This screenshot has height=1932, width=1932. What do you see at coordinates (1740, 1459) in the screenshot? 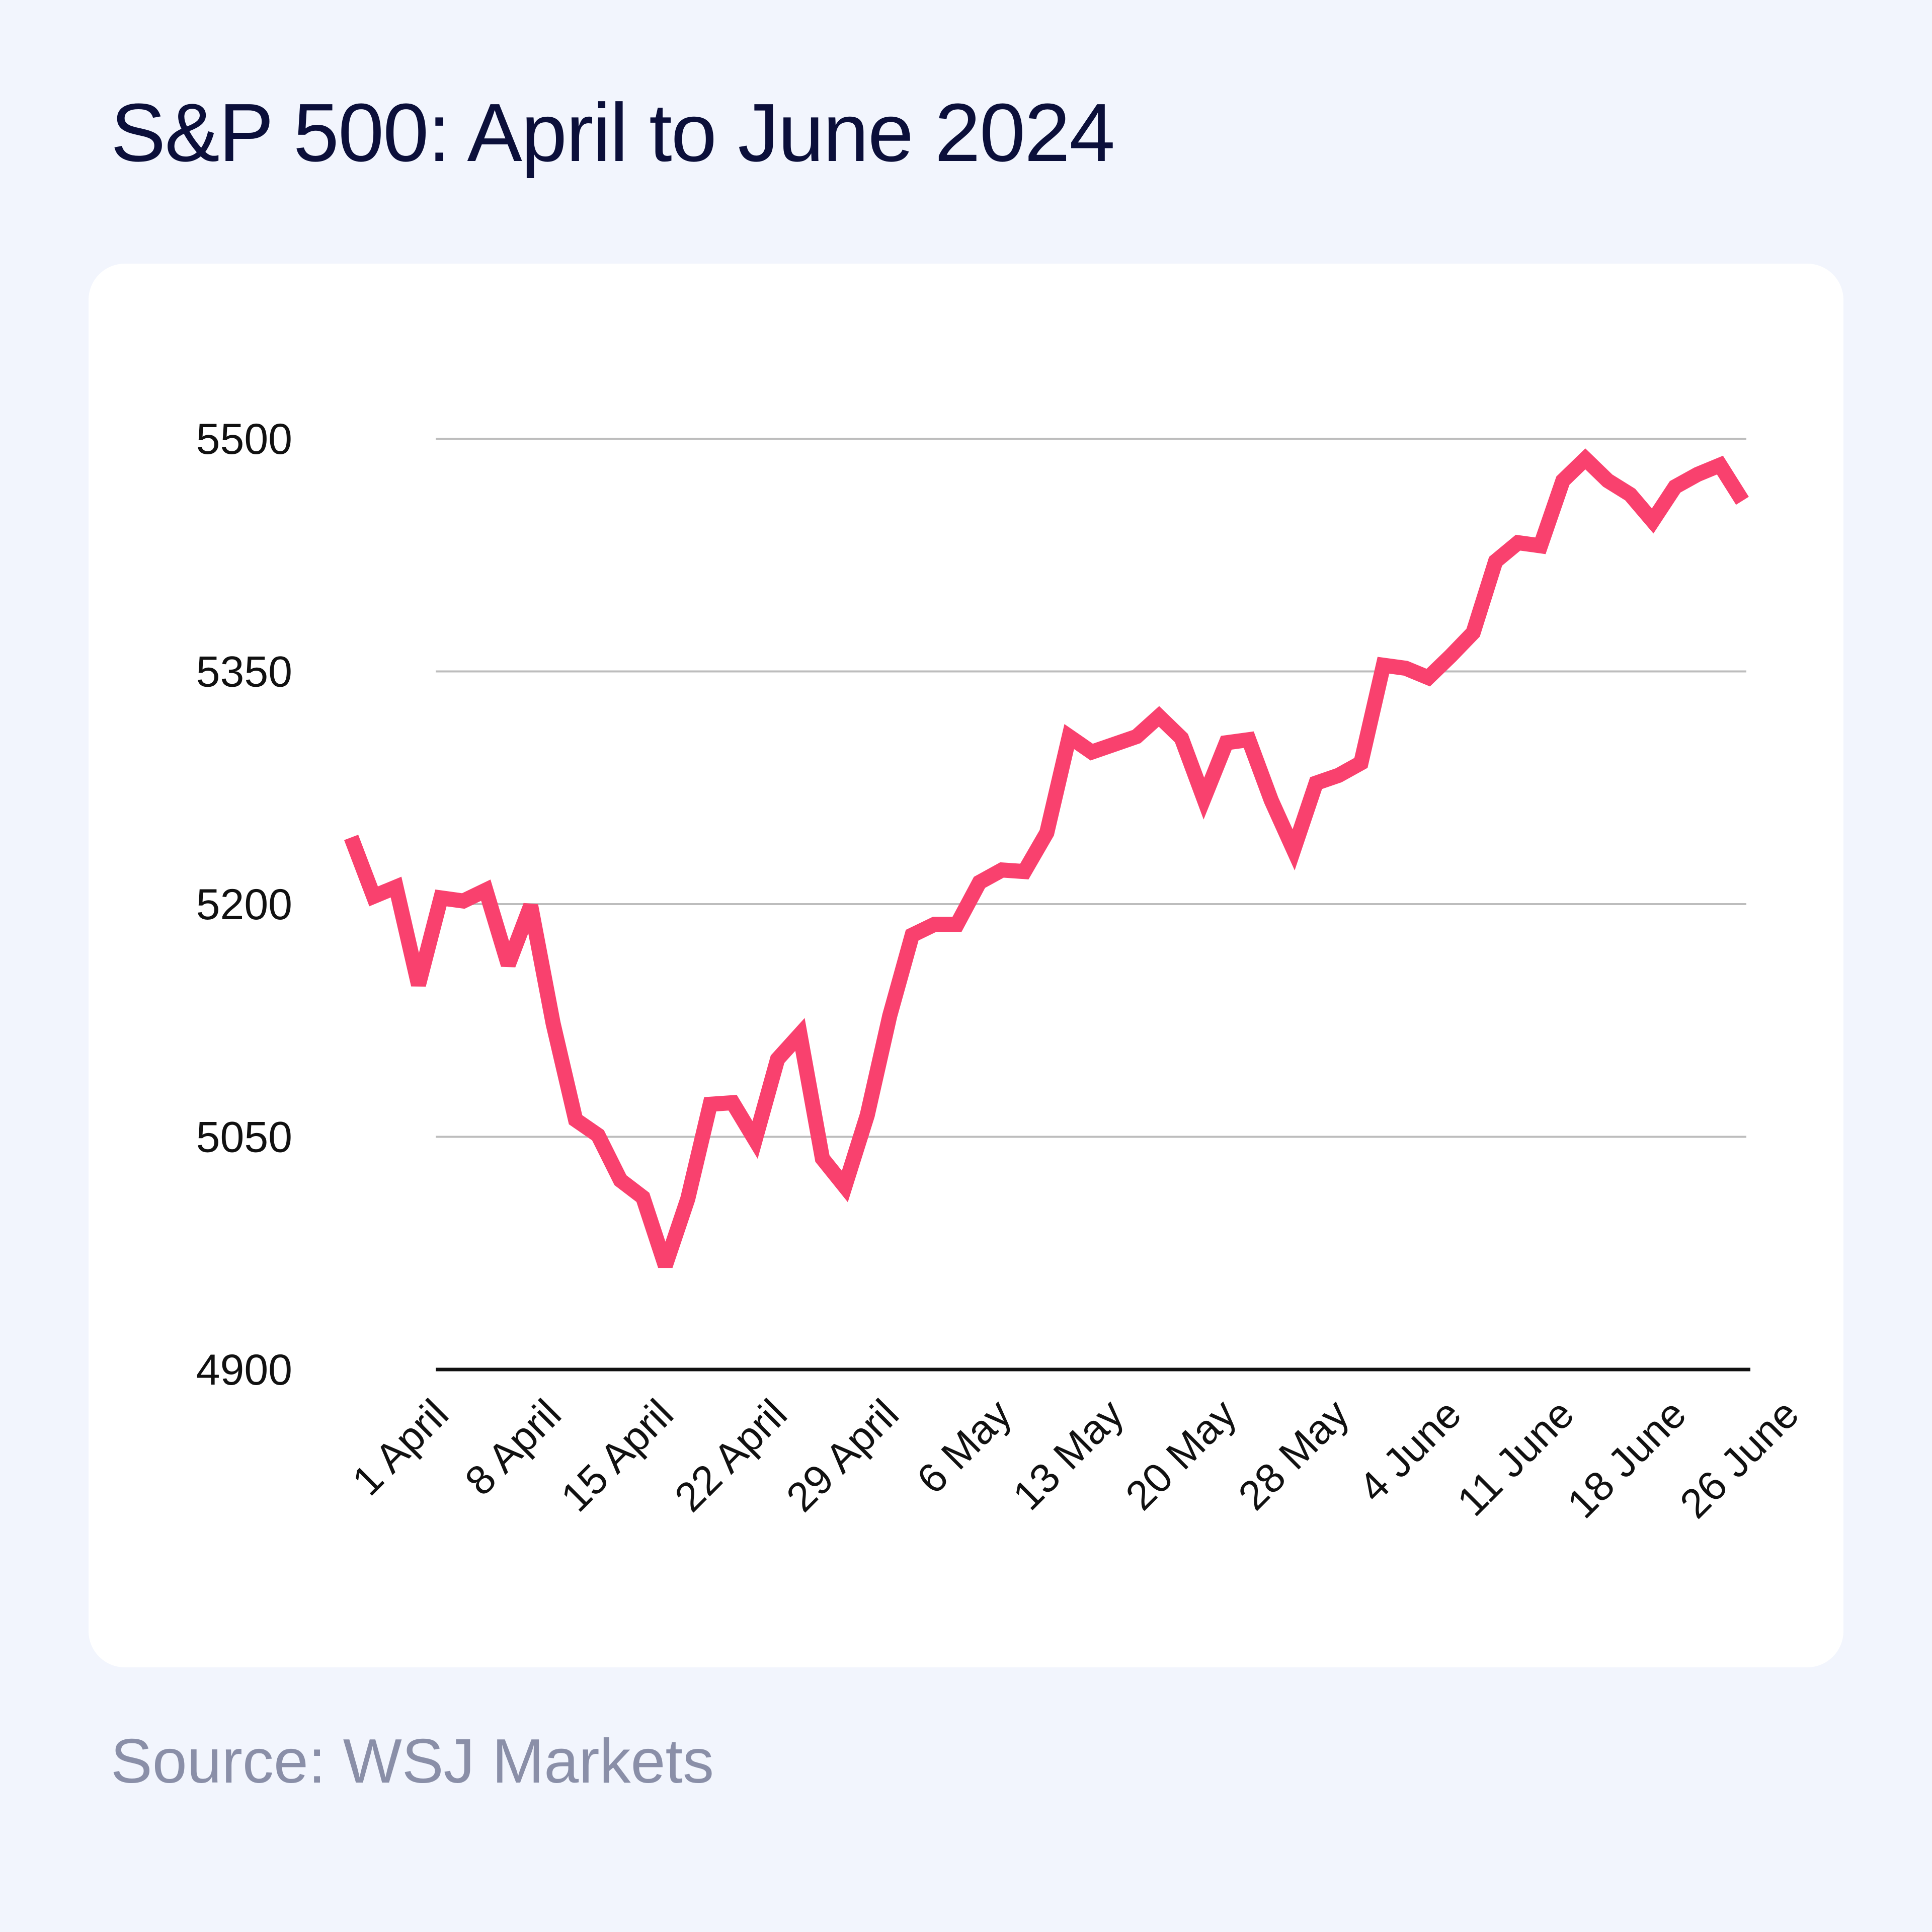
I see `x-tick-label: 26 June` at bounding box center [1740, 1459].